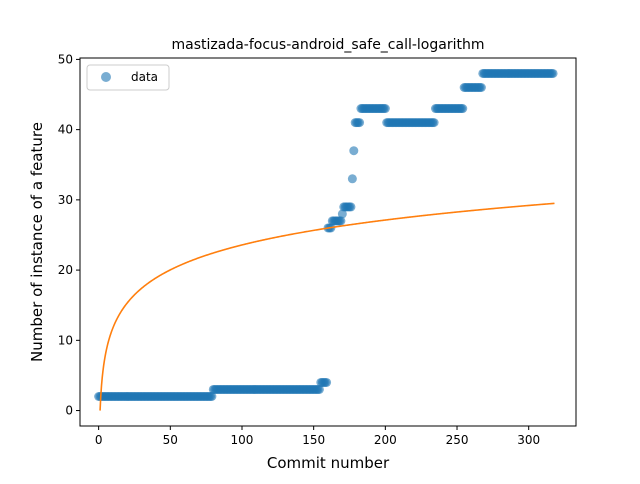 Image resolution: width=640 pixels, height=484 pixels. What do you see at coordinates (106, 77) in the screenshot?
I see `legend-marker` at bounding box center [106, 77].